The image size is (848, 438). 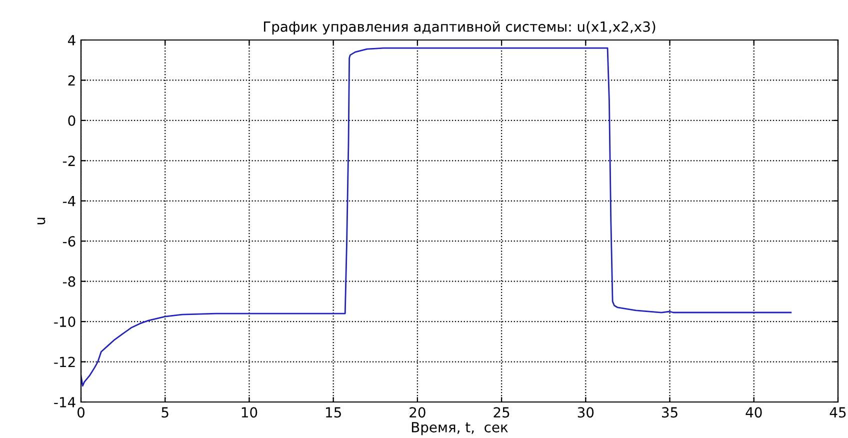 I want to click on y-tick-label: -4, so click(x=69, y=201).